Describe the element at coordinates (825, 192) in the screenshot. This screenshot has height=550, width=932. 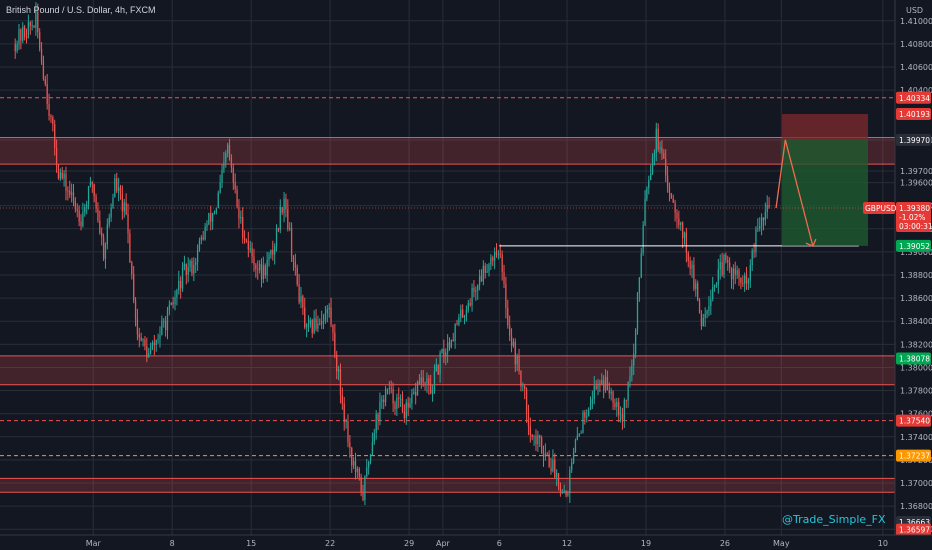
I see `take-profit-zone` at that location.